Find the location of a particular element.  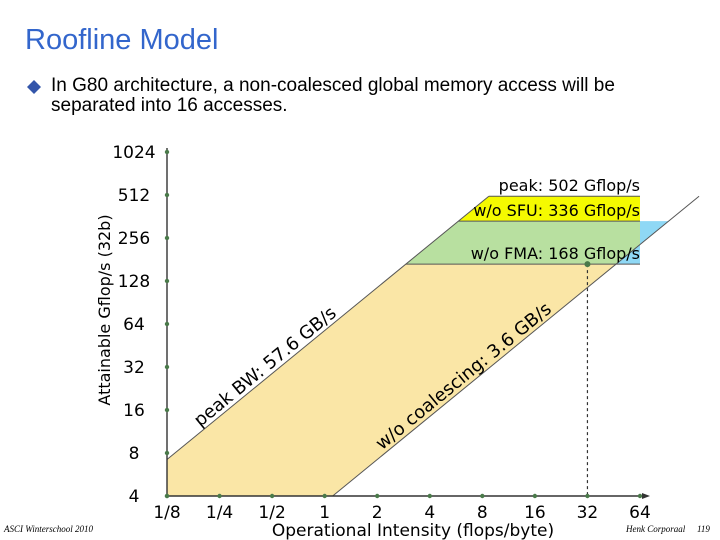

slide-title: Roofline Model is located at coordinates (122, 40).